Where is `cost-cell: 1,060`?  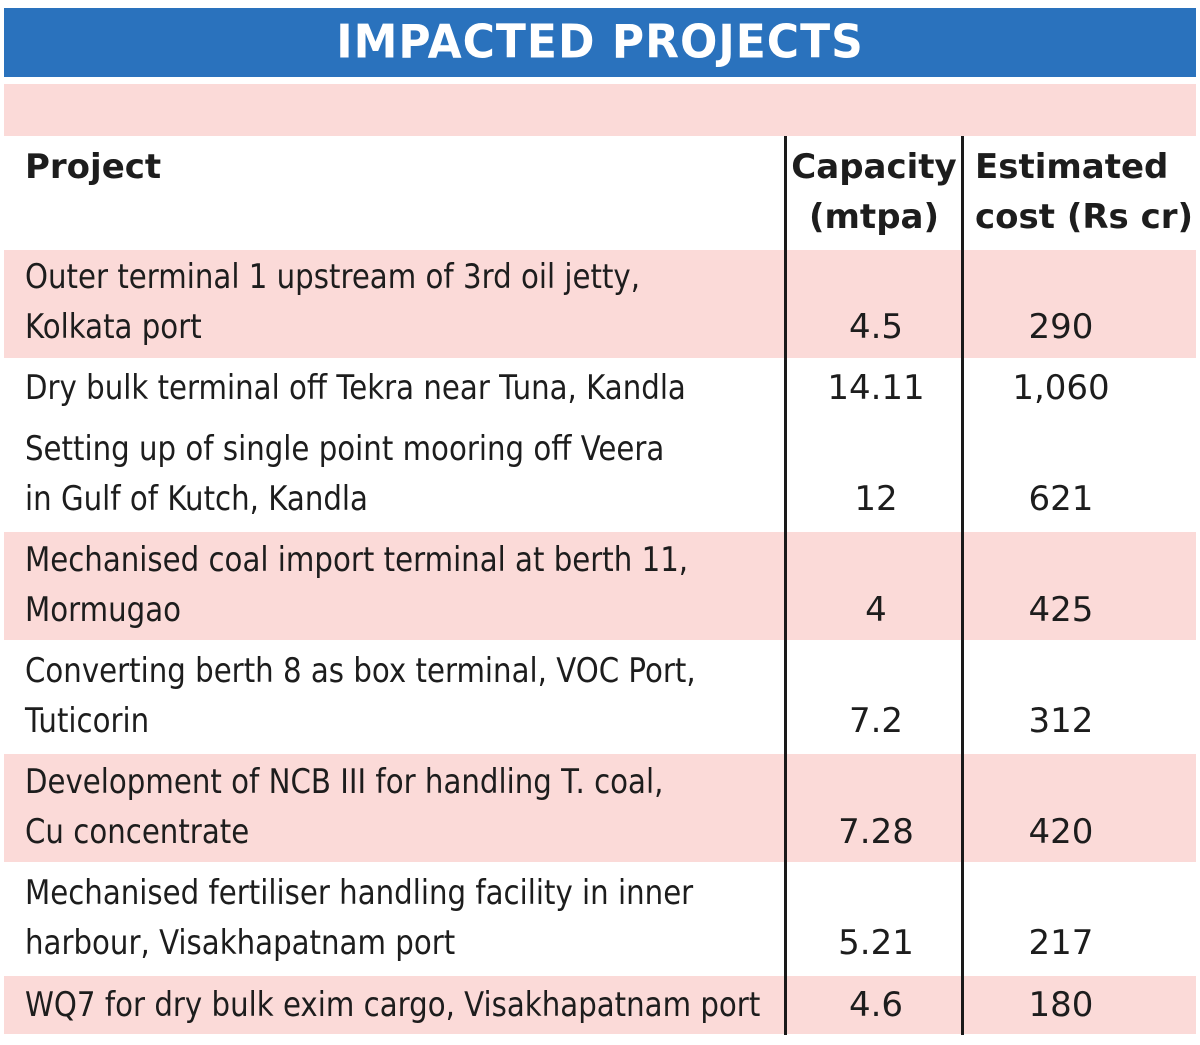 cost-cell: 1,060 is located at coordinates (1061, 388).